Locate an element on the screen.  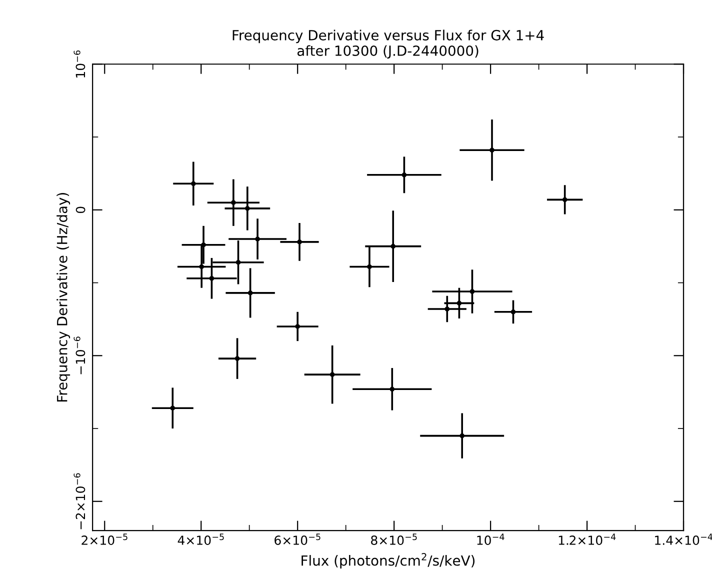
x-tick-label: 10$^{−4}$ is located at coordinates (490, 539).